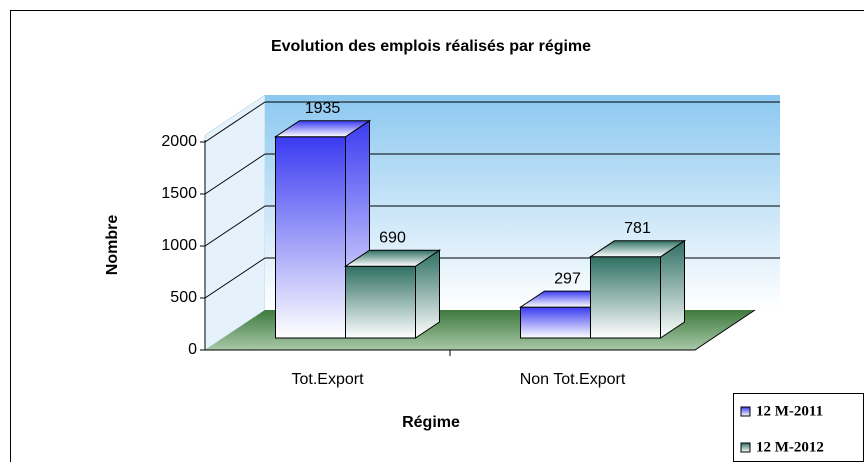 The height and width of the screenshot is (462, 864). Describe the element at coordinates (431, 422) in the screenshot. I see `x-axis-title: Régime` at that location.